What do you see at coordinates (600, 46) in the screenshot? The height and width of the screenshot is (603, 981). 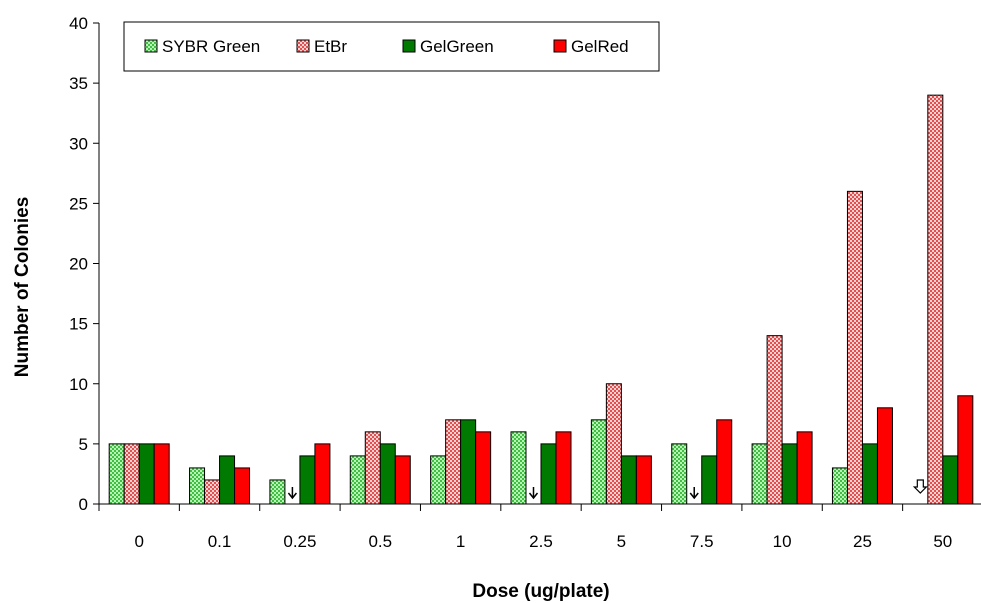 I see `legend-label: GelRed` at bounding box center [600, 46].